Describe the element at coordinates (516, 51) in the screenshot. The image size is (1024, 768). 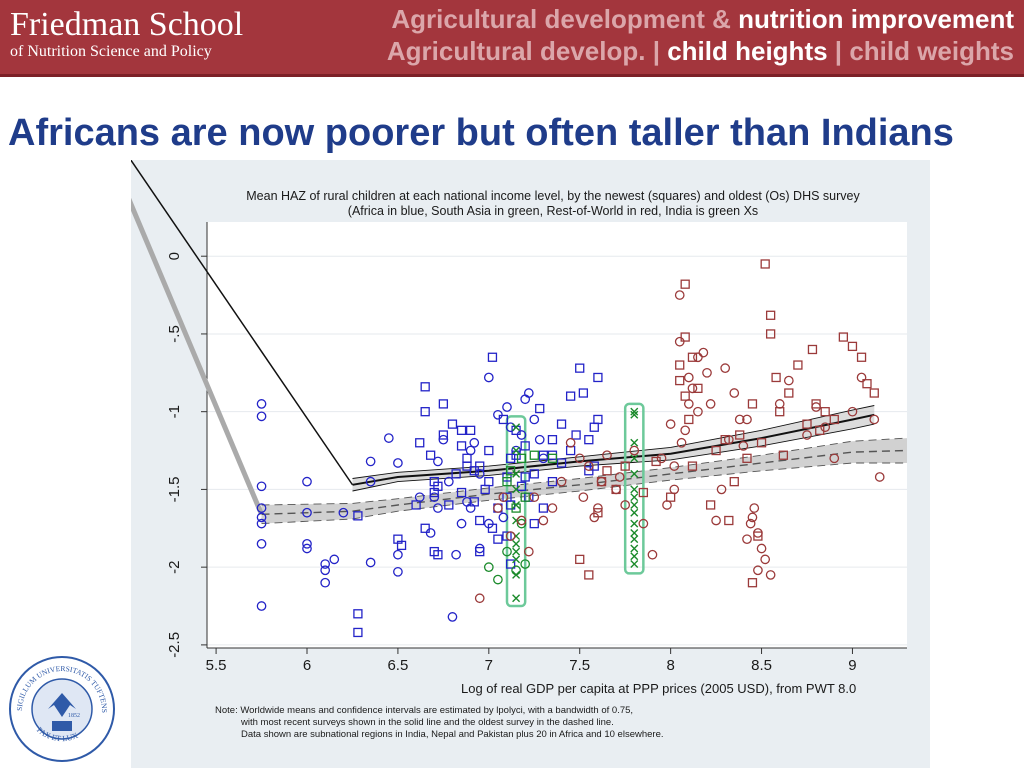
I see `nav-agricultural-develop: Agricultural develop.` at that location.